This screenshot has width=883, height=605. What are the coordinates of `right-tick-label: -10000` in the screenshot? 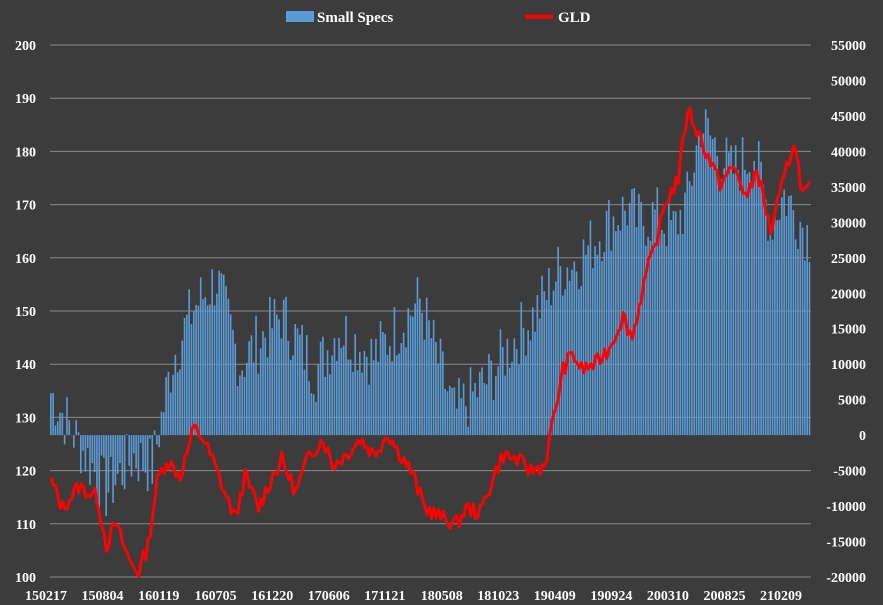 It's located at (846, 507).